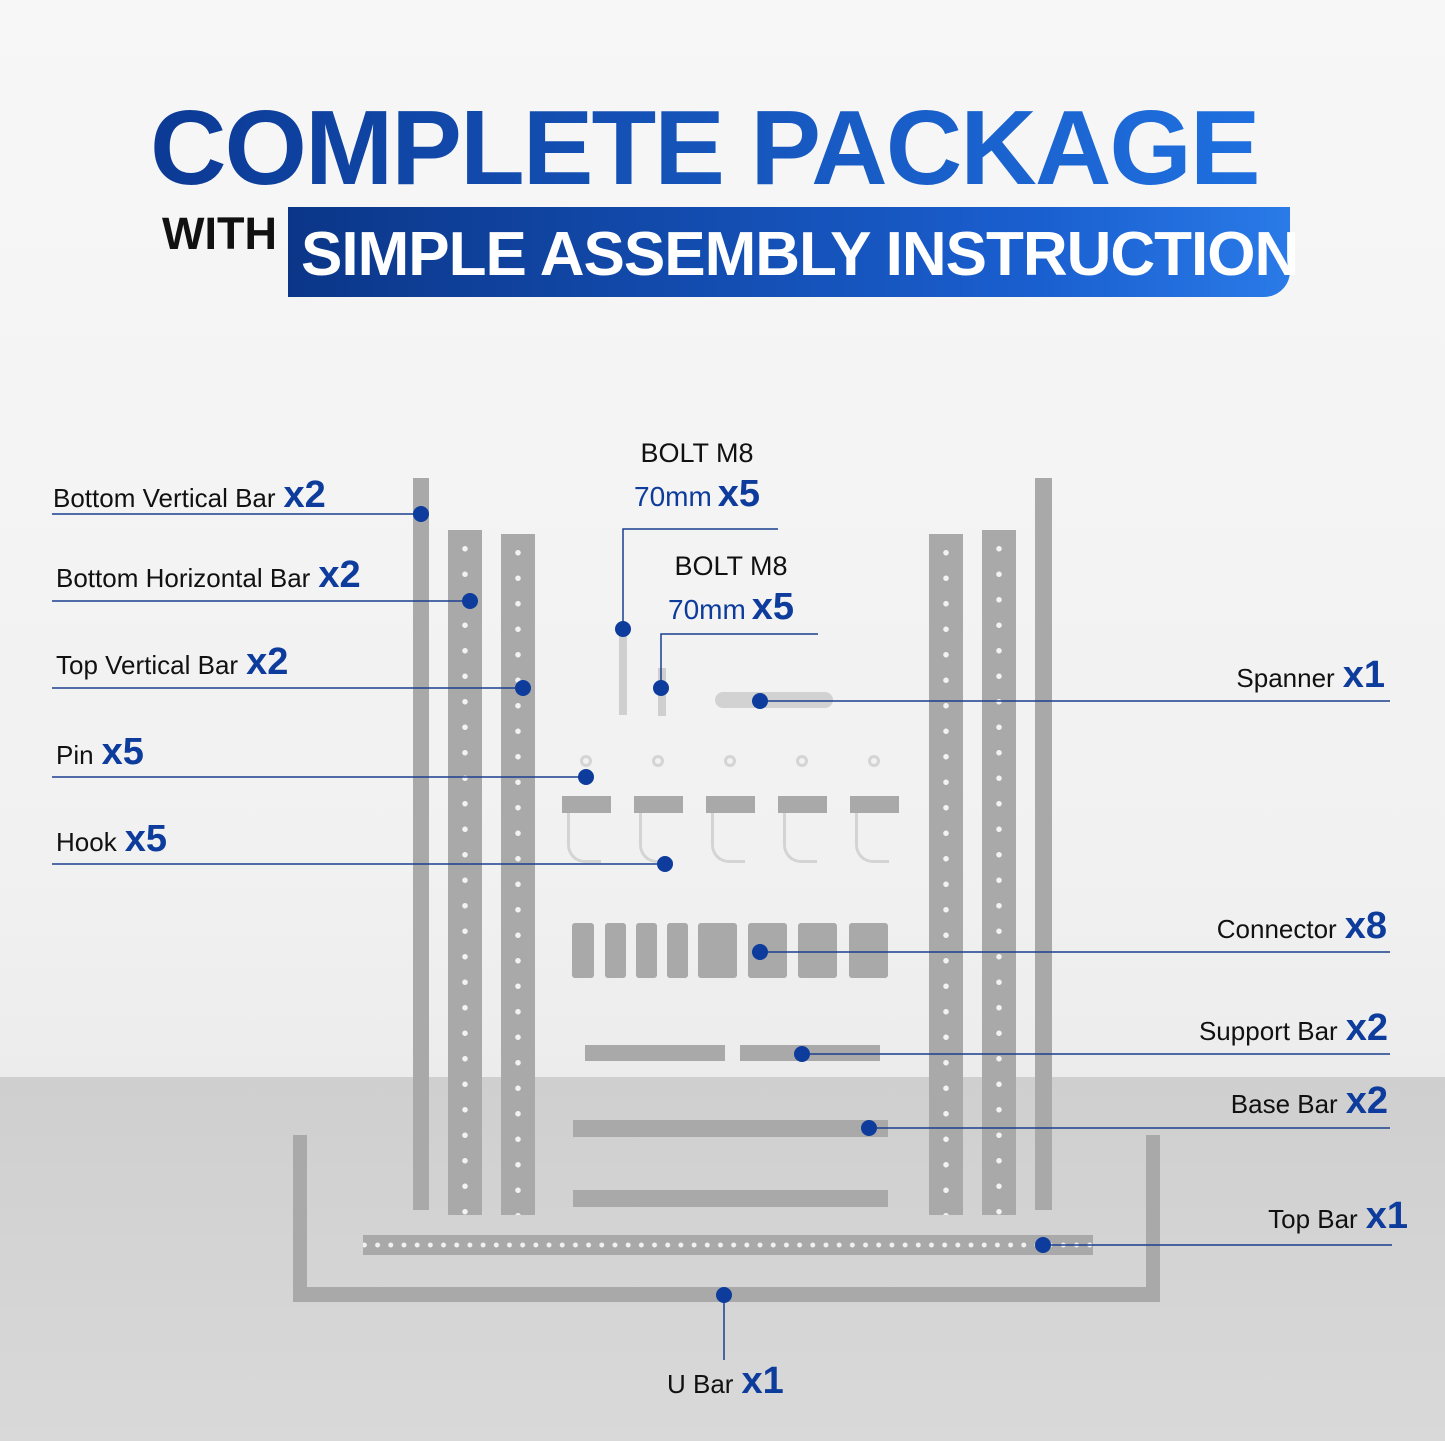  Describe the element at coordinates (1153, 1218) in the screenshot. I see `u-bar-right` at that location.